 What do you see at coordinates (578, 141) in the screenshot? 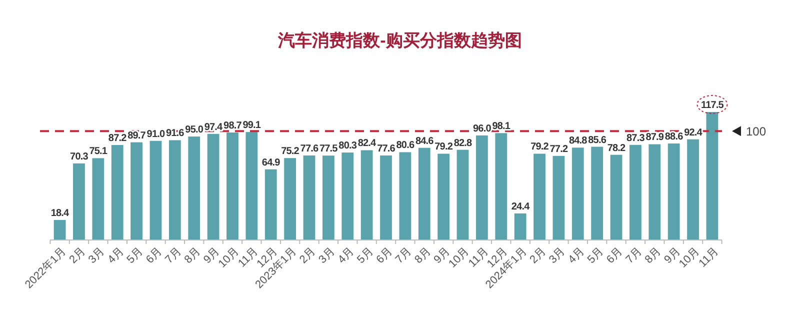
I see `data-label: 84.8` at bounding box center [578, 141].